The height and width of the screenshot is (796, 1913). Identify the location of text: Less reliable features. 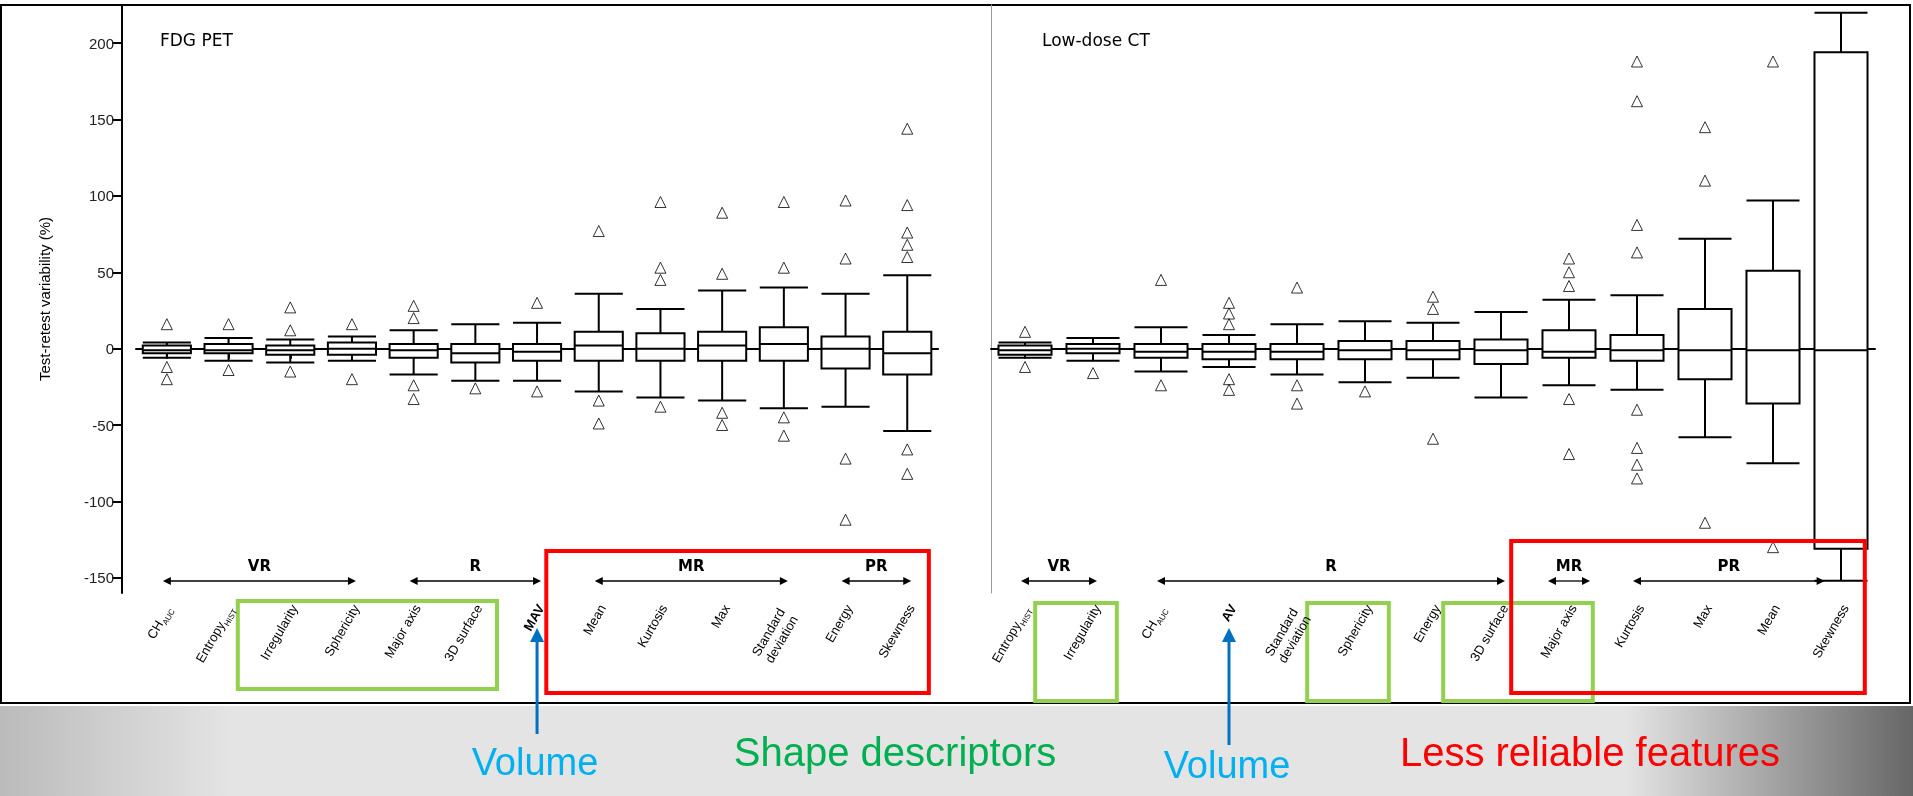
(1590, 752).